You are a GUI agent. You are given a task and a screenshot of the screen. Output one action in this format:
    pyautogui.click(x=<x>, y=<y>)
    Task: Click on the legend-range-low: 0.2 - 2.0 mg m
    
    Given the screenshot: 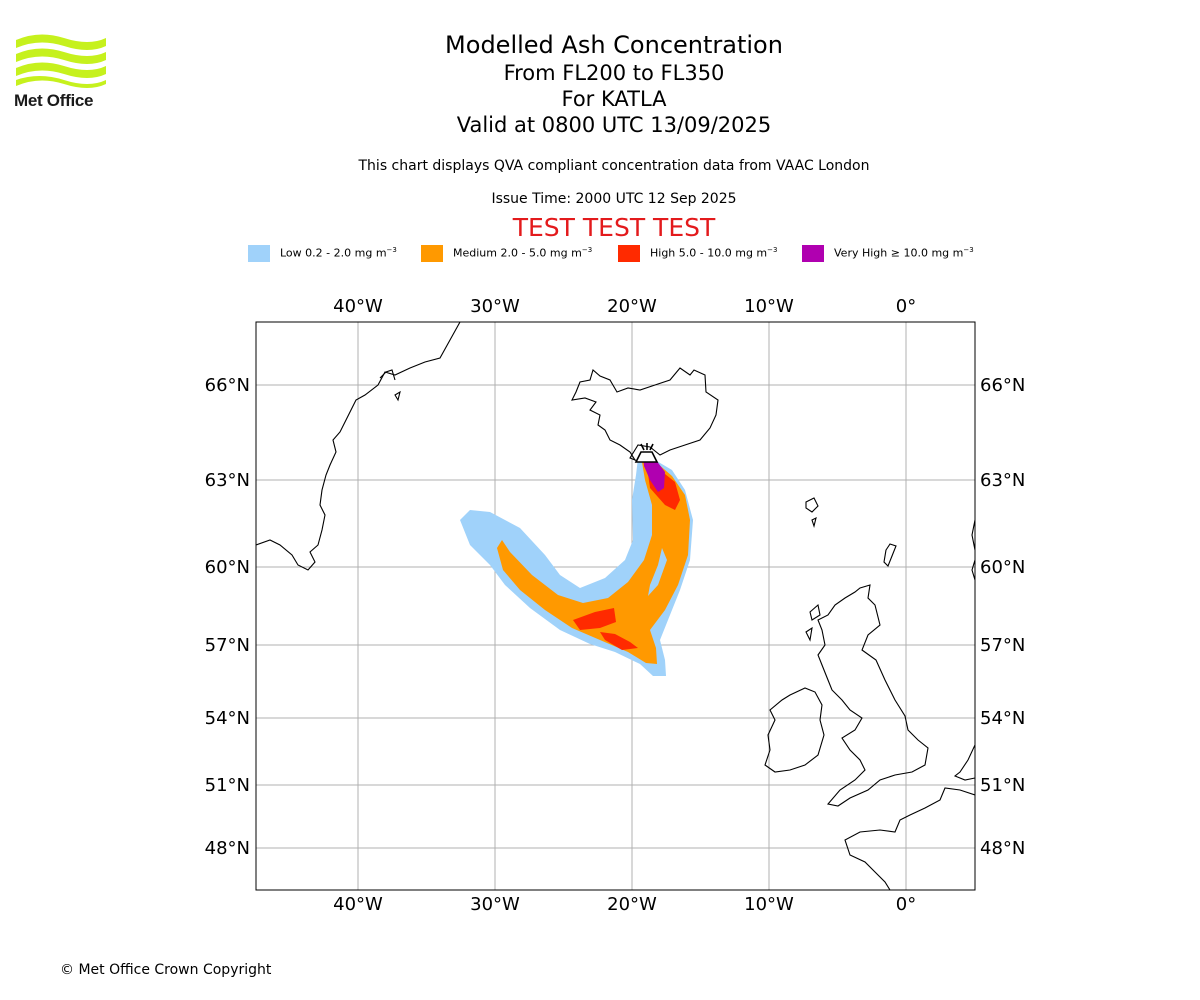 What is the action you would take?
    pyautogui.click(x=346, y=253)
    